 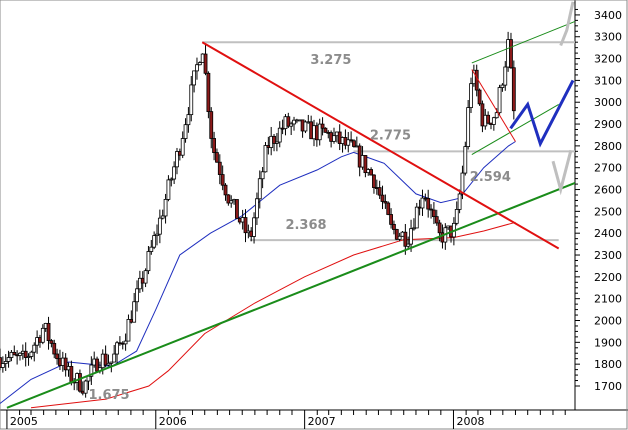 What do you see at coordinates (608, 190) in the screenshot?
I see `y-tick-label: 2600` at bounding box center [608, 190].